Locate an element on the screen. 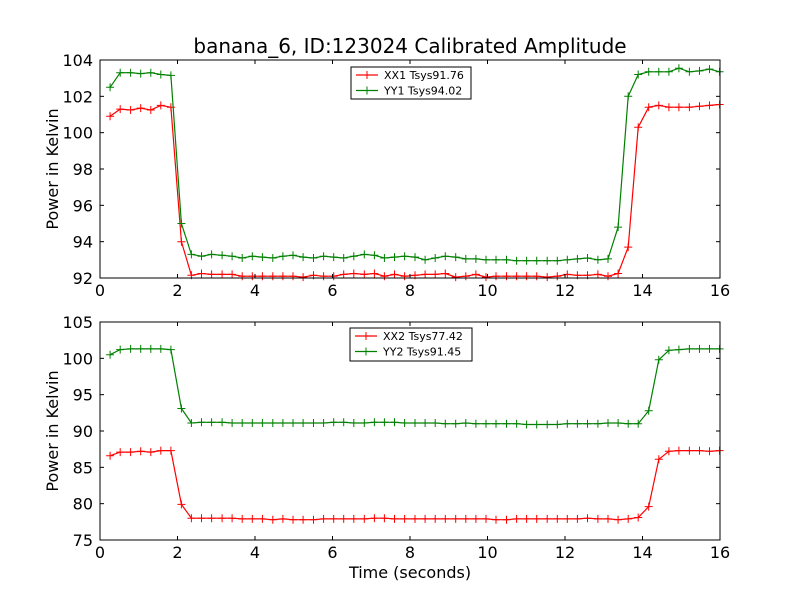  legend-label: YY2 Tsys91.45 is located at coordinates (421, 352).